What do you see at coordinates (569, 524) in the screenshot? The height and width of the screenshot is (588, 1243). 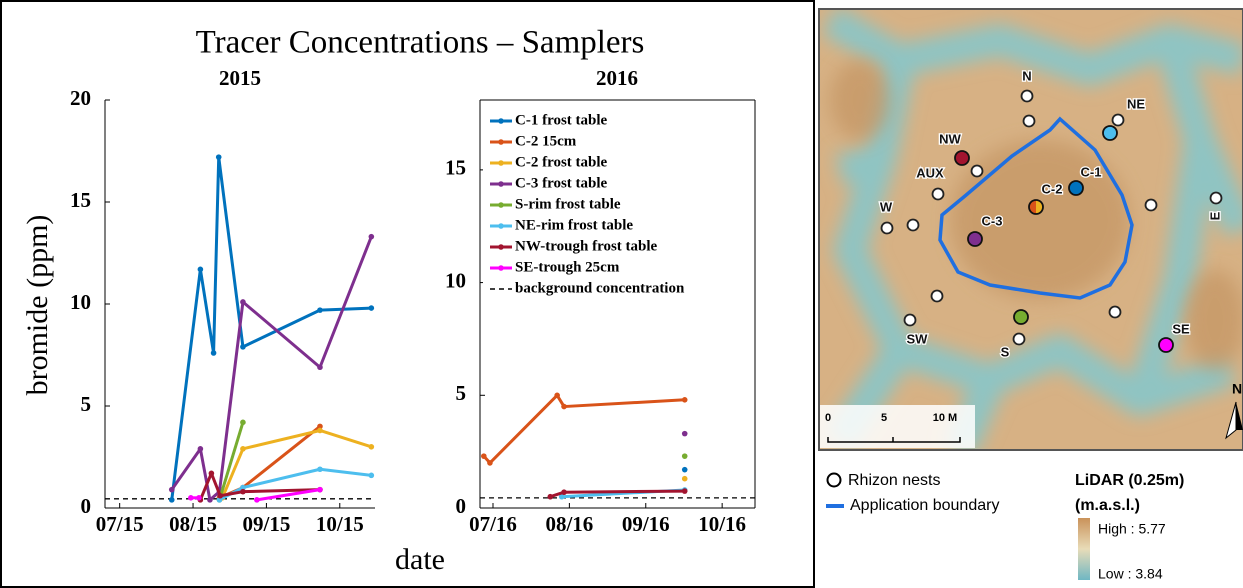 I see `x-tick-label: 08/16` at bounding box center [569, 524].